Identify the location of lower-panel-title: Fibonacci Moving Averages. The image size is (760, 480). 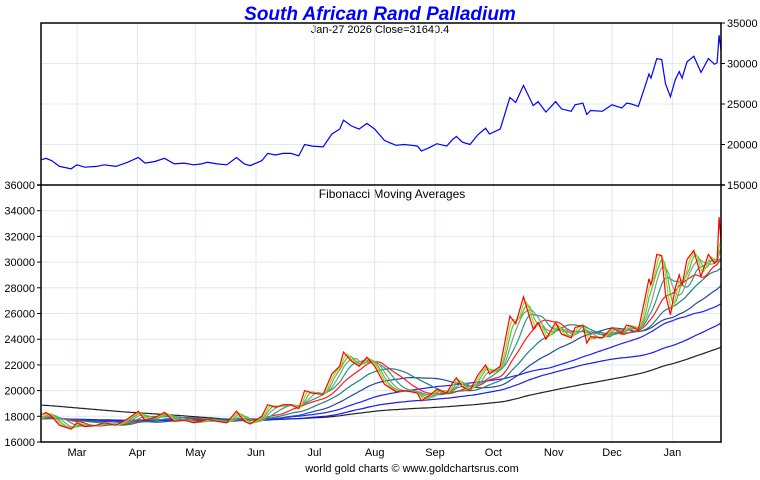
(392, 194).